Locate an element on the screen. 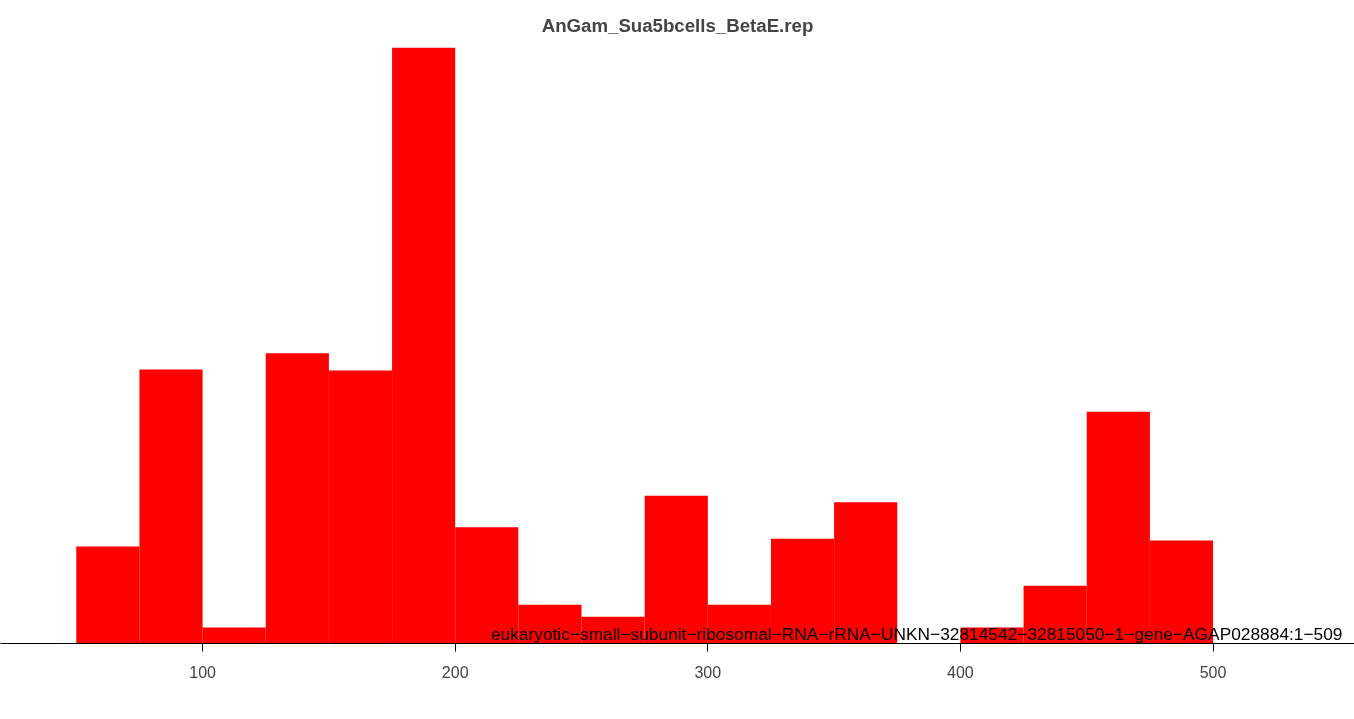 The width and height of the screenshot is (1354, 719). chart-title: AnGam_Sua5bcells_BetaE.rep is located at coordinates (677, 25).